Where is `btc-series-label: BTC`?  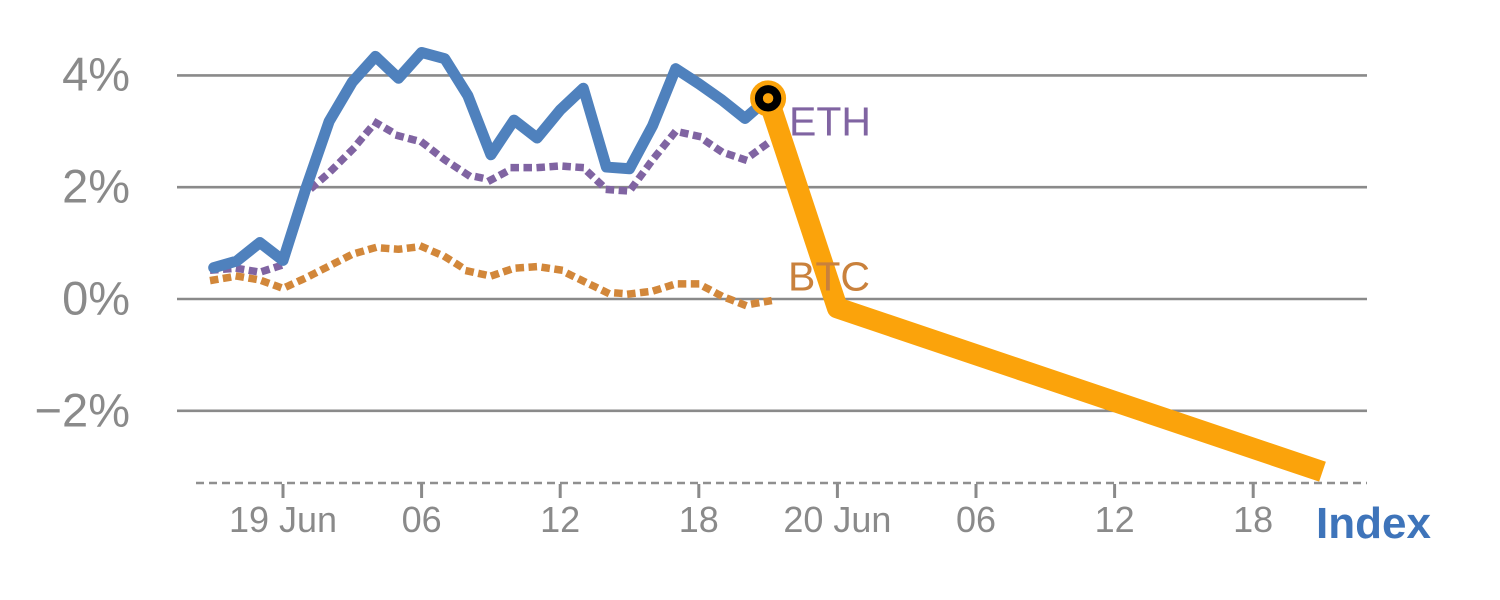 btc-series-label: BTC is located at coordinates (829, 276).